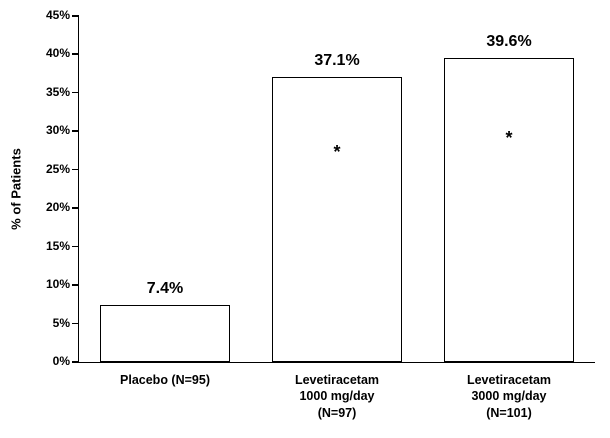 The height and width of the screenshot is (438, 610). What do you see at coordinates (57, 284) in the screenshot?
I see `y-tick-label: 10%` at bounding box center [57, 284].